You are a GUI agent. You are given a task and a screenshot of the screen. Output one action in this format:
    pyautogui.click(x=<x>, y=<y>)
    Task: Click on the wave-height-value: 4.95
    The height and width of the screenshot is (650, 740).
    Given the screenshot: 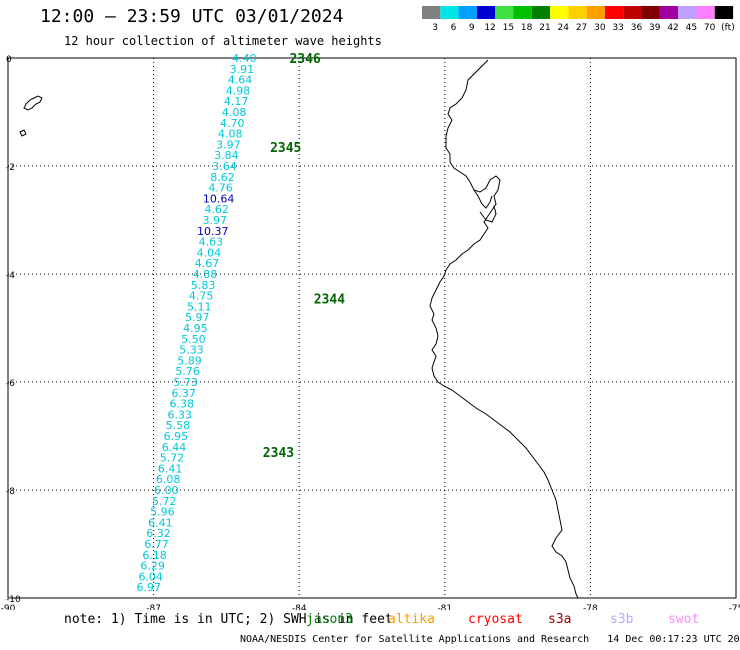 What is the action you would take?
    pyautogui.click(x=195, y=328)
    